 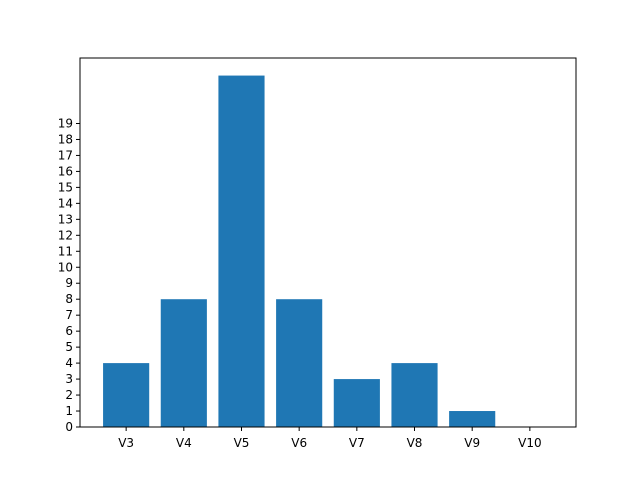 What do you see at coordinates (65, 139) in the screenshot?
I see `y-tick-label: 18` at bounding box center [65, 139].